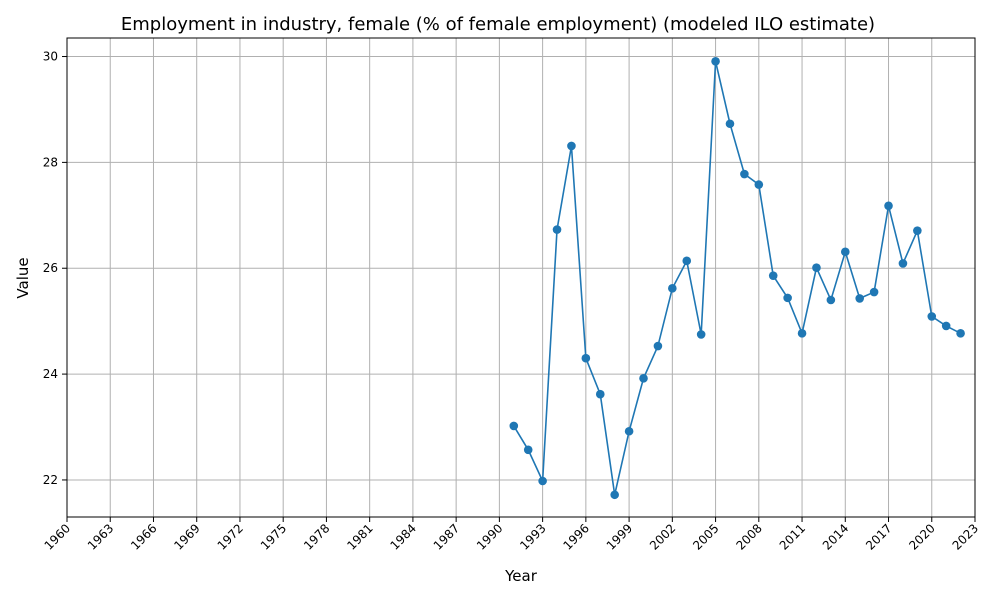 This screenshot has height=600, width=1000. I want to click on x-tick-label: 1960, so click(57, 536).